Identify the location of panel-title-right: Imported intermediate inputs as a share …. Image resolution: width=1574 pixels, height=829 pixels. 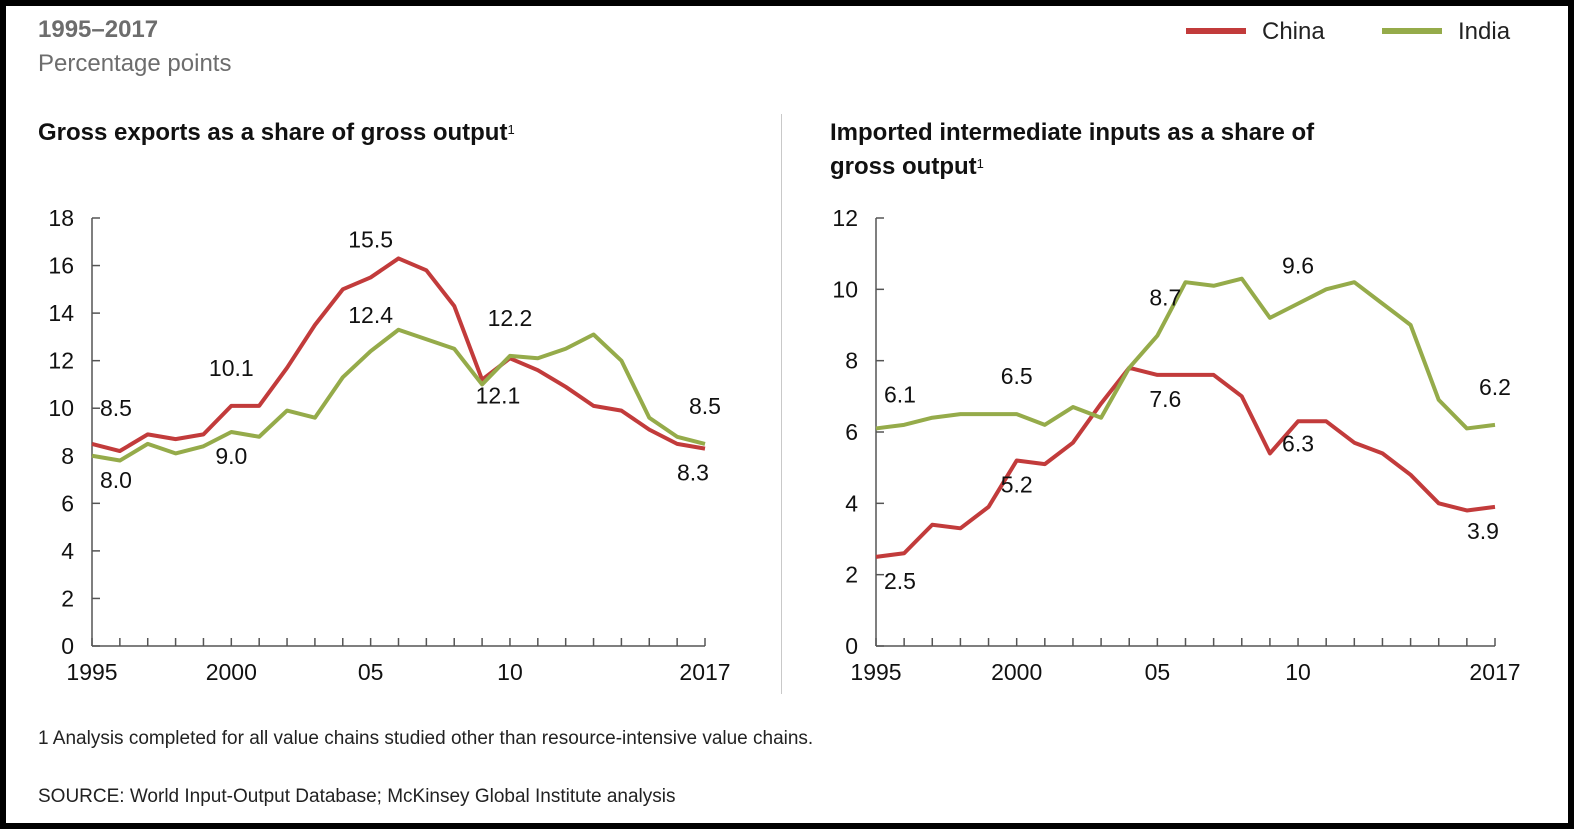
(1072, 150).